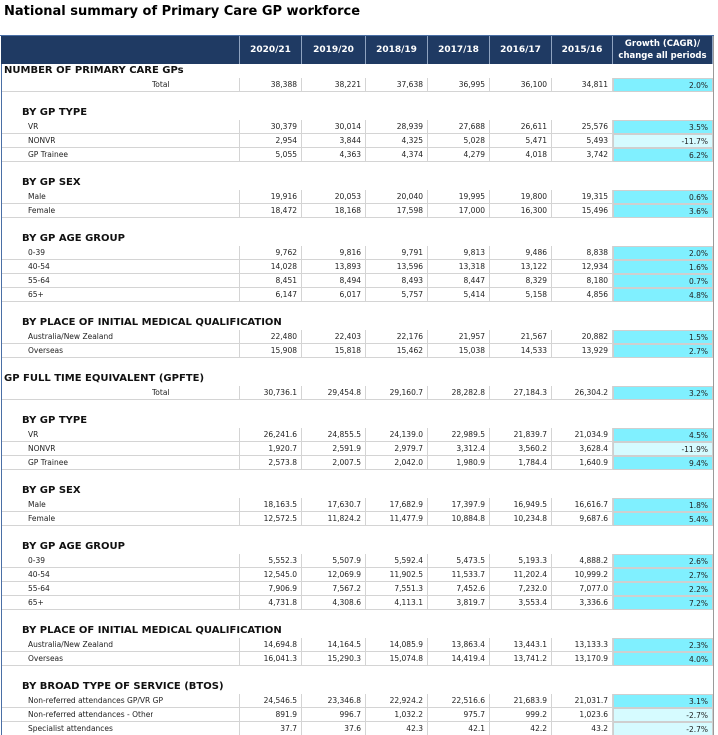  I want to click on value-cell: 891.9, so click(271, 715).